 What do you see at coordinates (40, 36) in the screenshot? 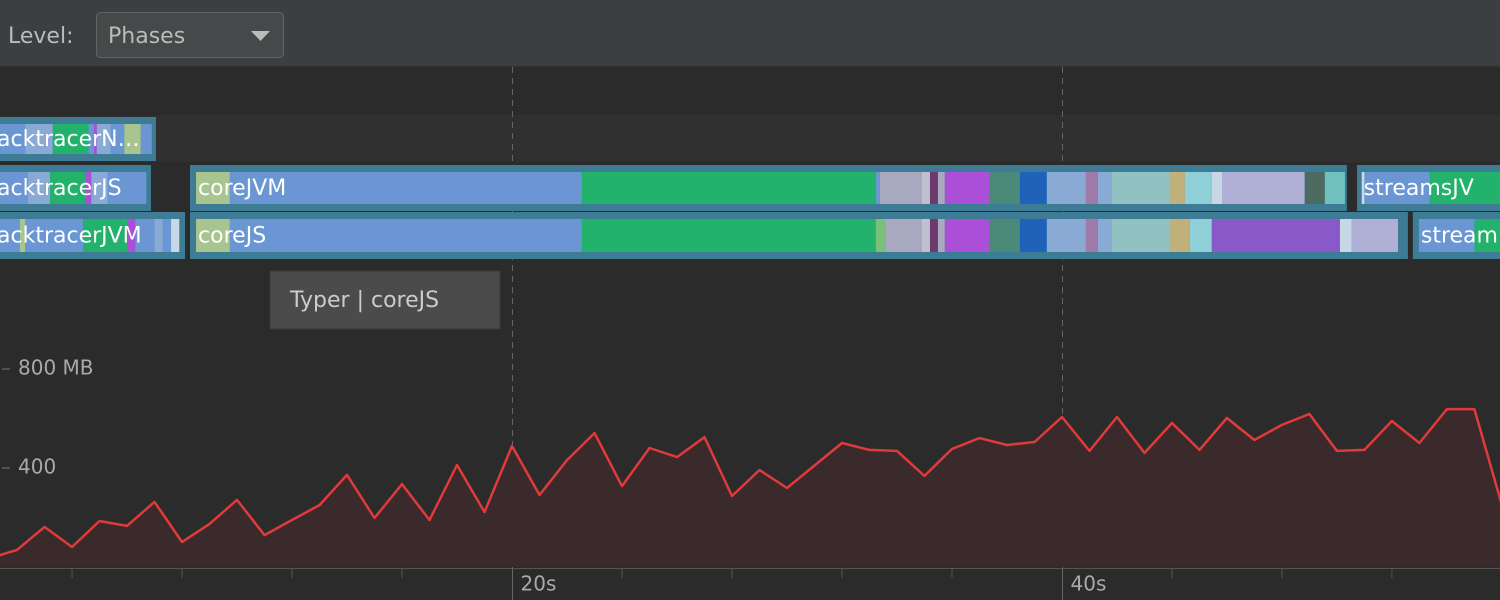
I see `level-label: Level:` at bounding box center [40, 36].